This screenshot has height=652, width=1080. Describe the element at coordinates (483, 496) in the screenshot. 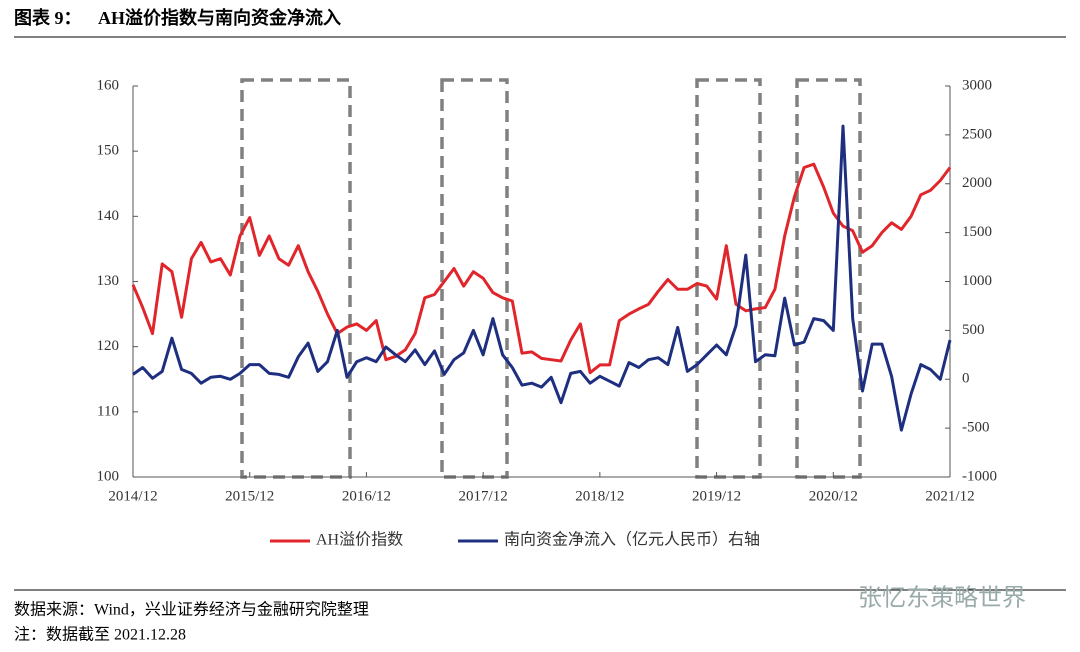

I see `x-tick-label: 2017/12` at that location.